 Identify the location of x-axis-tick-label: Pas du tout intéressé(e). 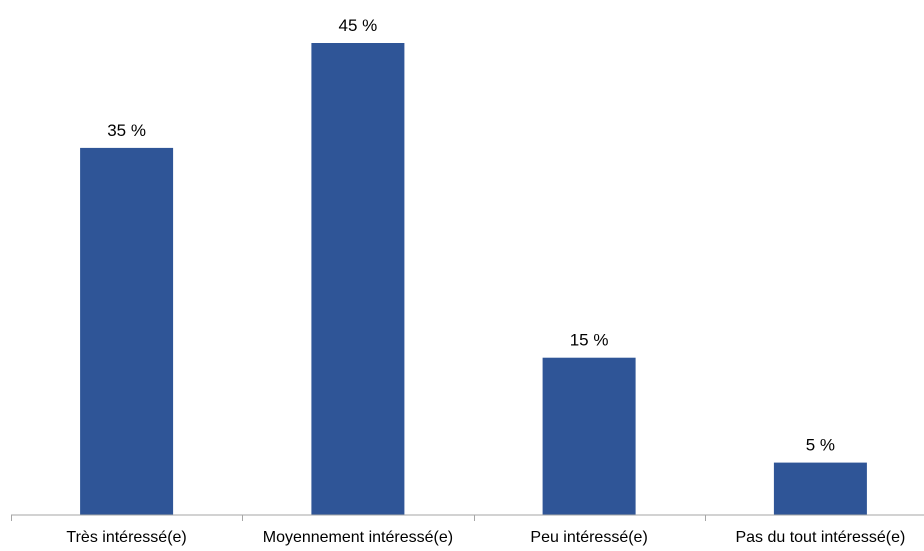
(820, 537).